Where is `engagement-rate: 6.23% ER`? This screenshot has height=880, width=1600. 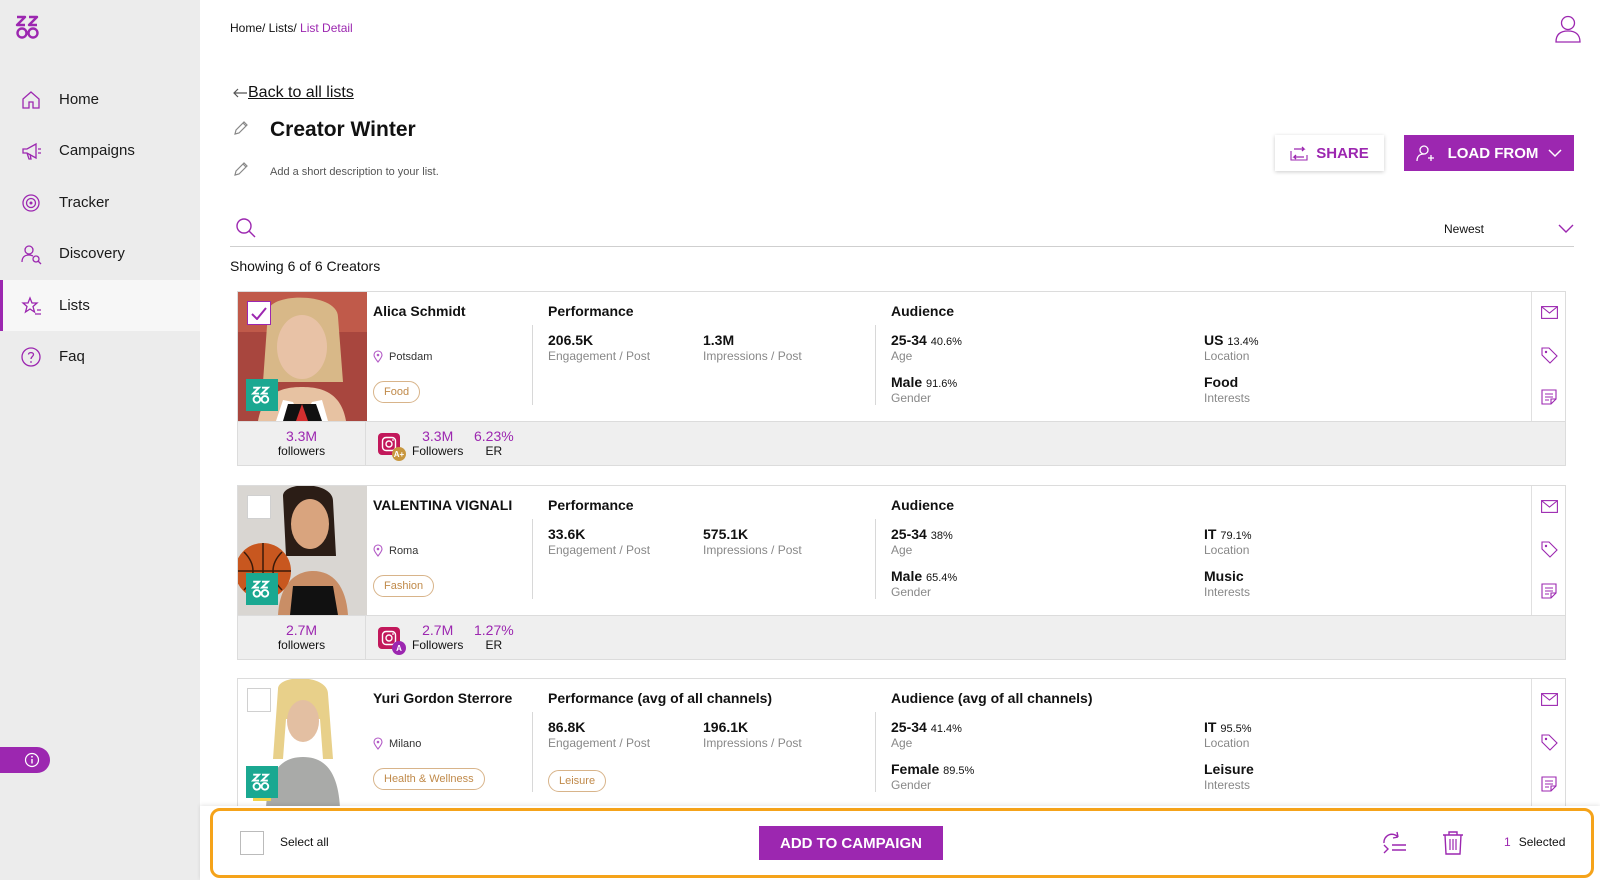 engagement-rate: 6.23% ER is located at coordinates (494, 443).